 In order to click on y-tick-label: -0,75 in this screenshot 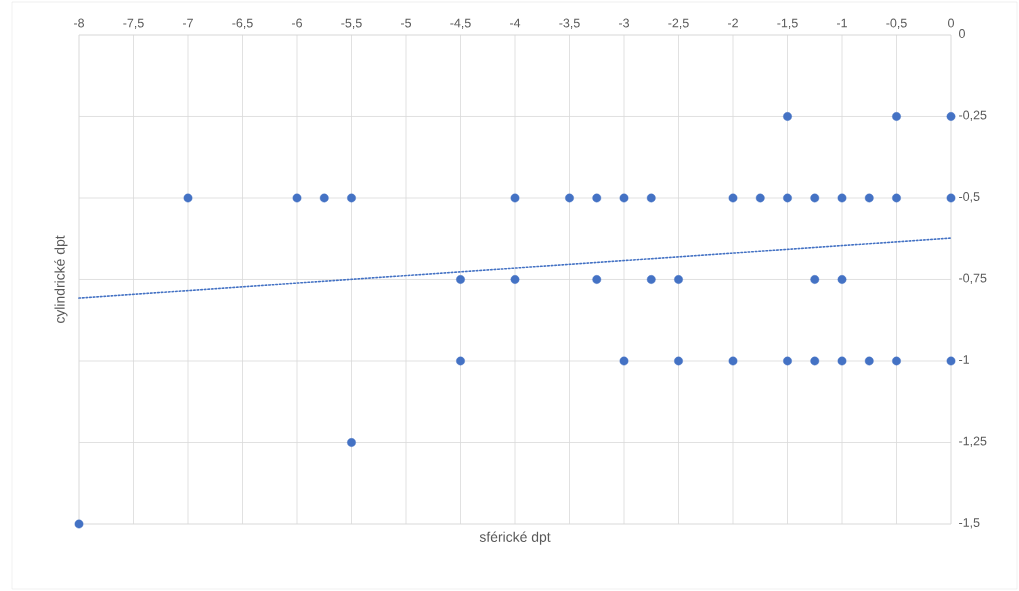, I will do `click(973, 278)`.